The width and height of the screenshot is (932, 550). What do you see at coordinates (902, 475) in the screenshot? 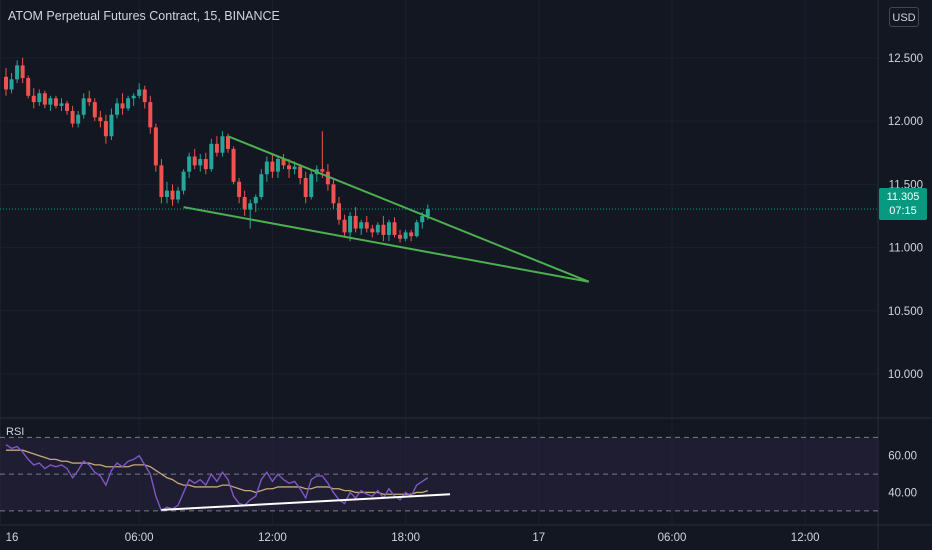
I see `rsi-axis: 60.00 40.00` at bounding box center [902, 475].